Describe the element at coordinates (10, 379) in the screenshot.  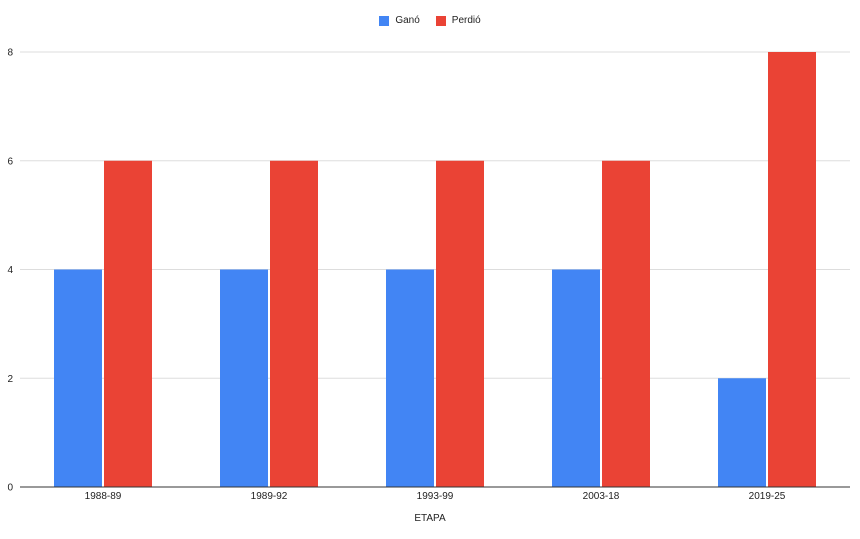
I see `y-tick-label: 2` at that location.